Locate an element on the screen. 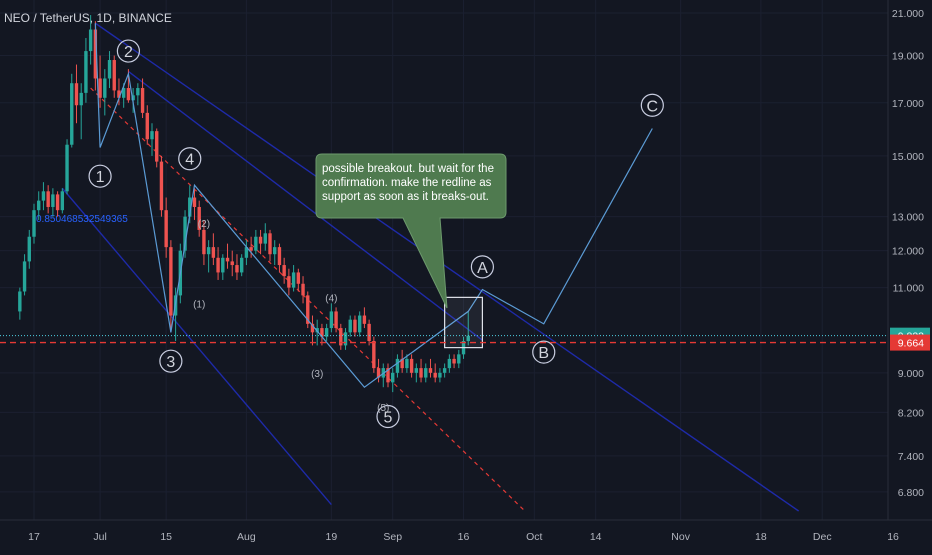 Image resolution: width=932 pixels, height=555 pixels. time-axis-bg is located at coordinates (466, 535).